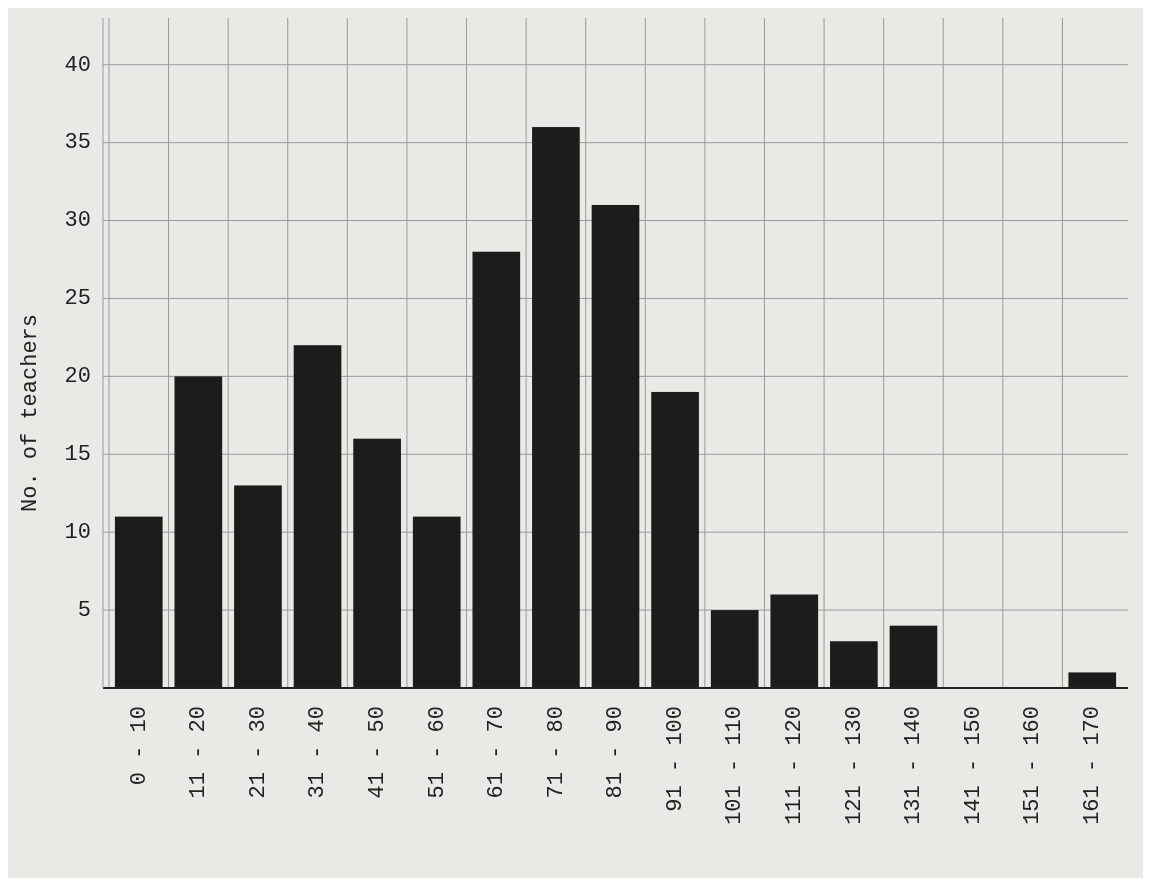 The height and width of the screenshot is (887, 1151). Describe the element at coordinates (77, 377) in the screenshot. I see `y-tick-label: 20` at that location.